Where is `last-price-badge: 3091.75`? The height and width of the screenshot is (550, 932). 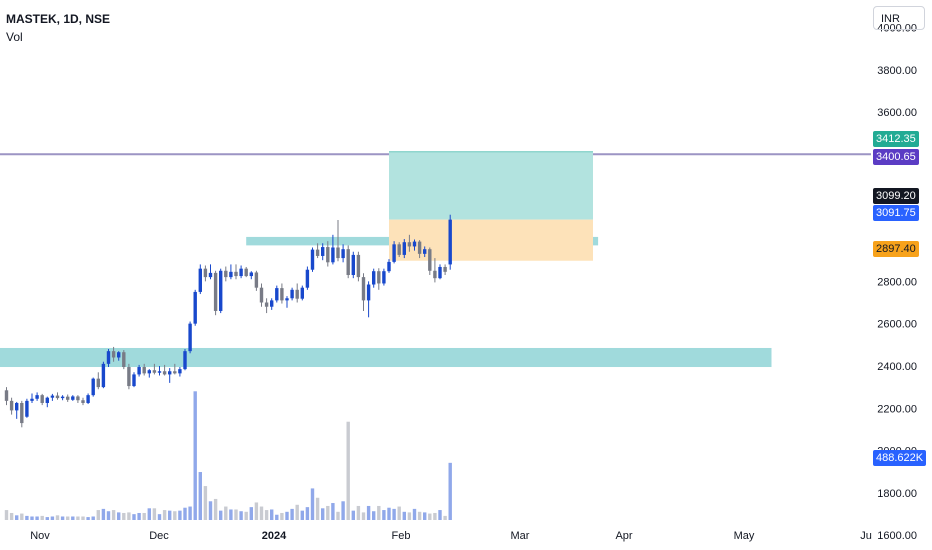
last-price-badge: 3091.75 is located at coordinates (896, 213).